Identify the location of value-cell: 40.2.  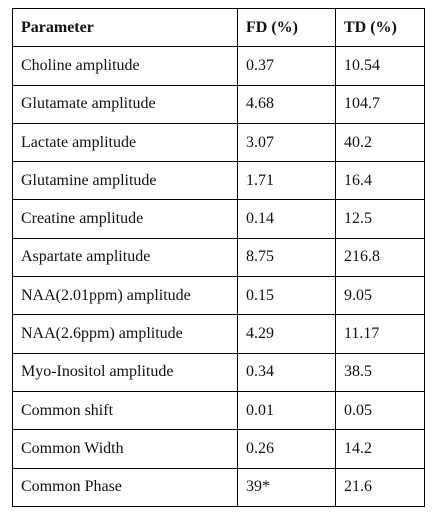
(380, 142).